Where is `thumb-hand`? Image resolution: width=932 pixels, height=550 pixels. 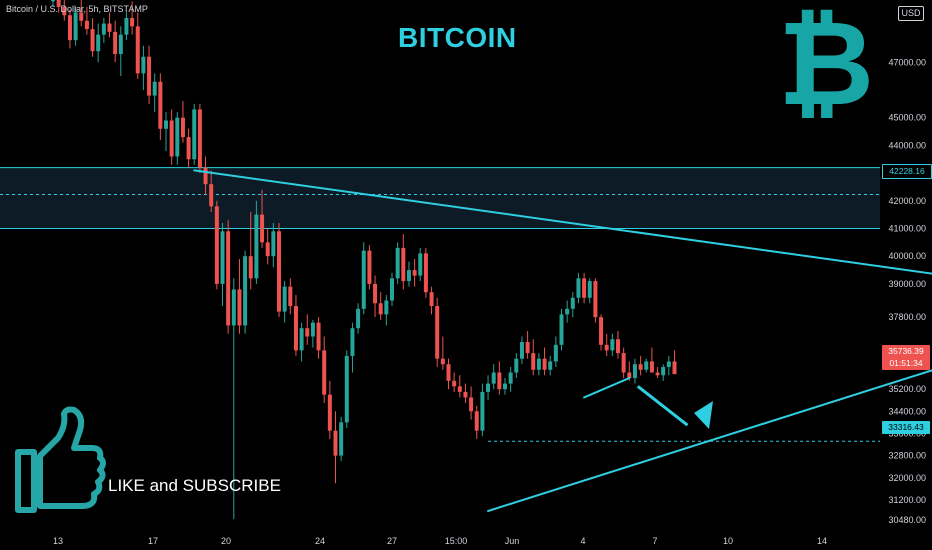 thumb-hand is located at coordinates (71, 457).